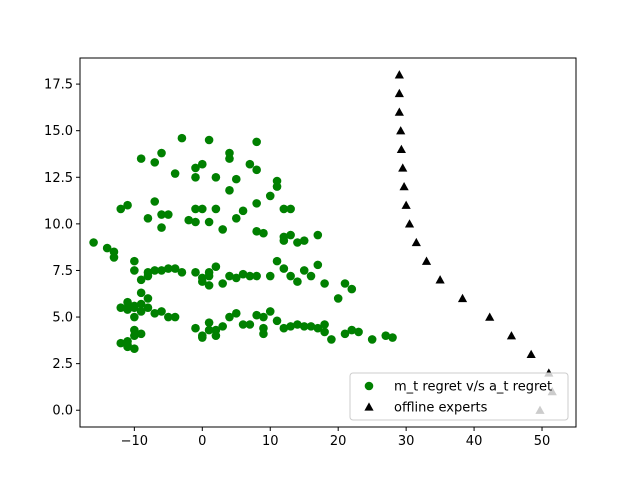 The image size is (640, 480). What do you see at coordinates (406, 441) in the screenshot?
I see `x-tick-label: 30` at bounding box center [406, 441].